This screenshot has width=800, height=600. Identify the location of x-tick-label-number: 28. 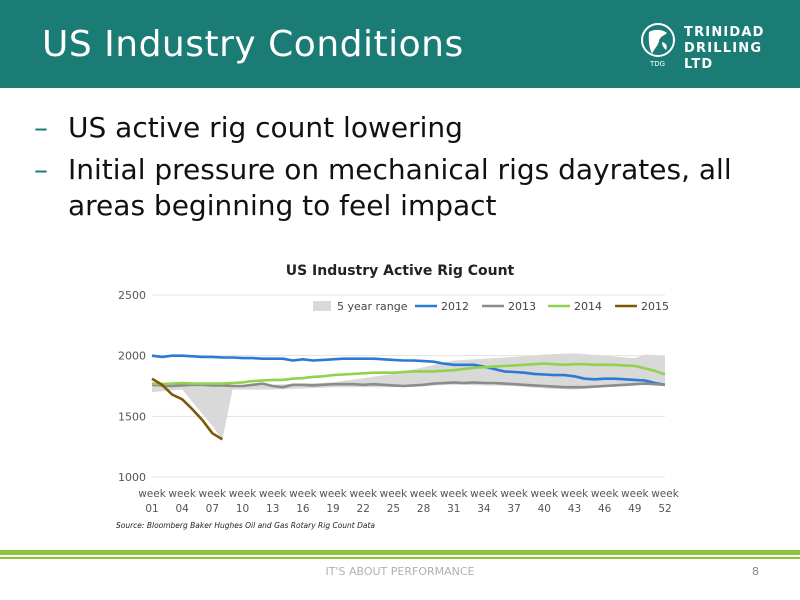
(423, 509).